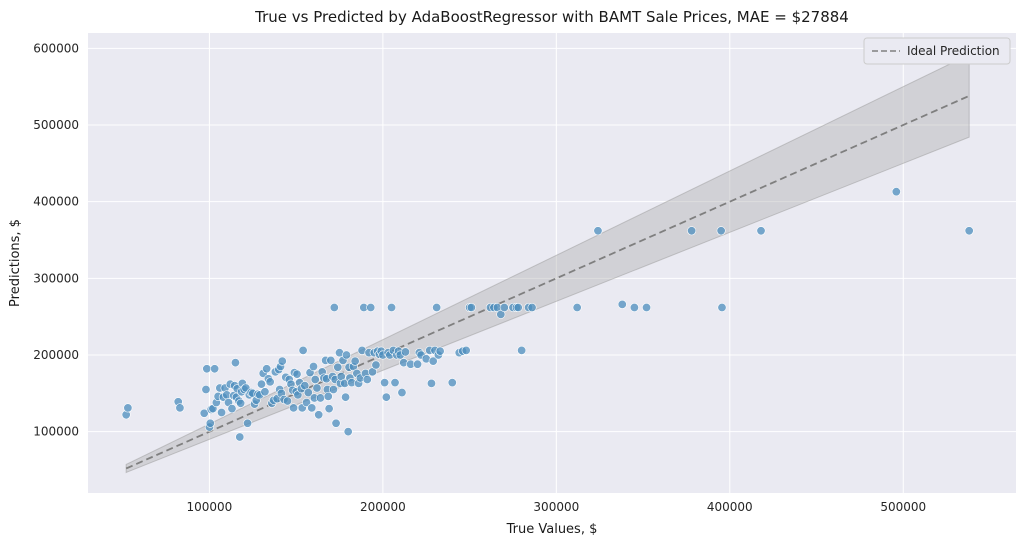  Describe the element at coordinates (210, 507) in the screenshot. I see `x-tick-label: 100000` at that location.